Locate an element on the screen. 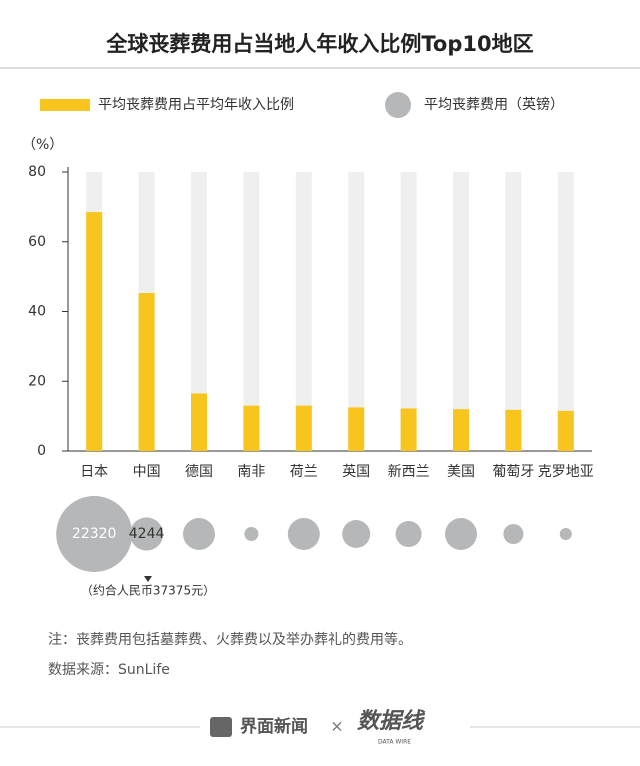  source: 数据来源：SunLife is located at coordinates (109, 670).